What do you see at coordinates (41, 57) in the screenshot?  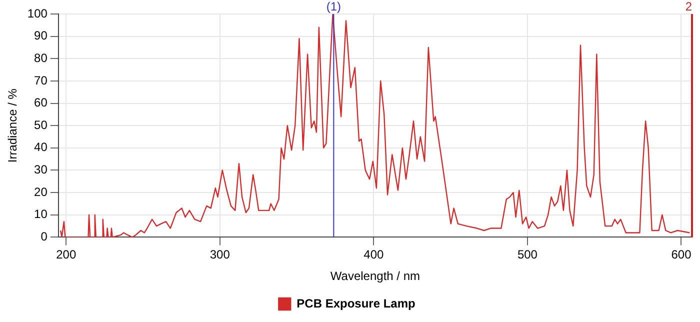 I see `y-tick-label: 80` at bounding box center [41, 57].